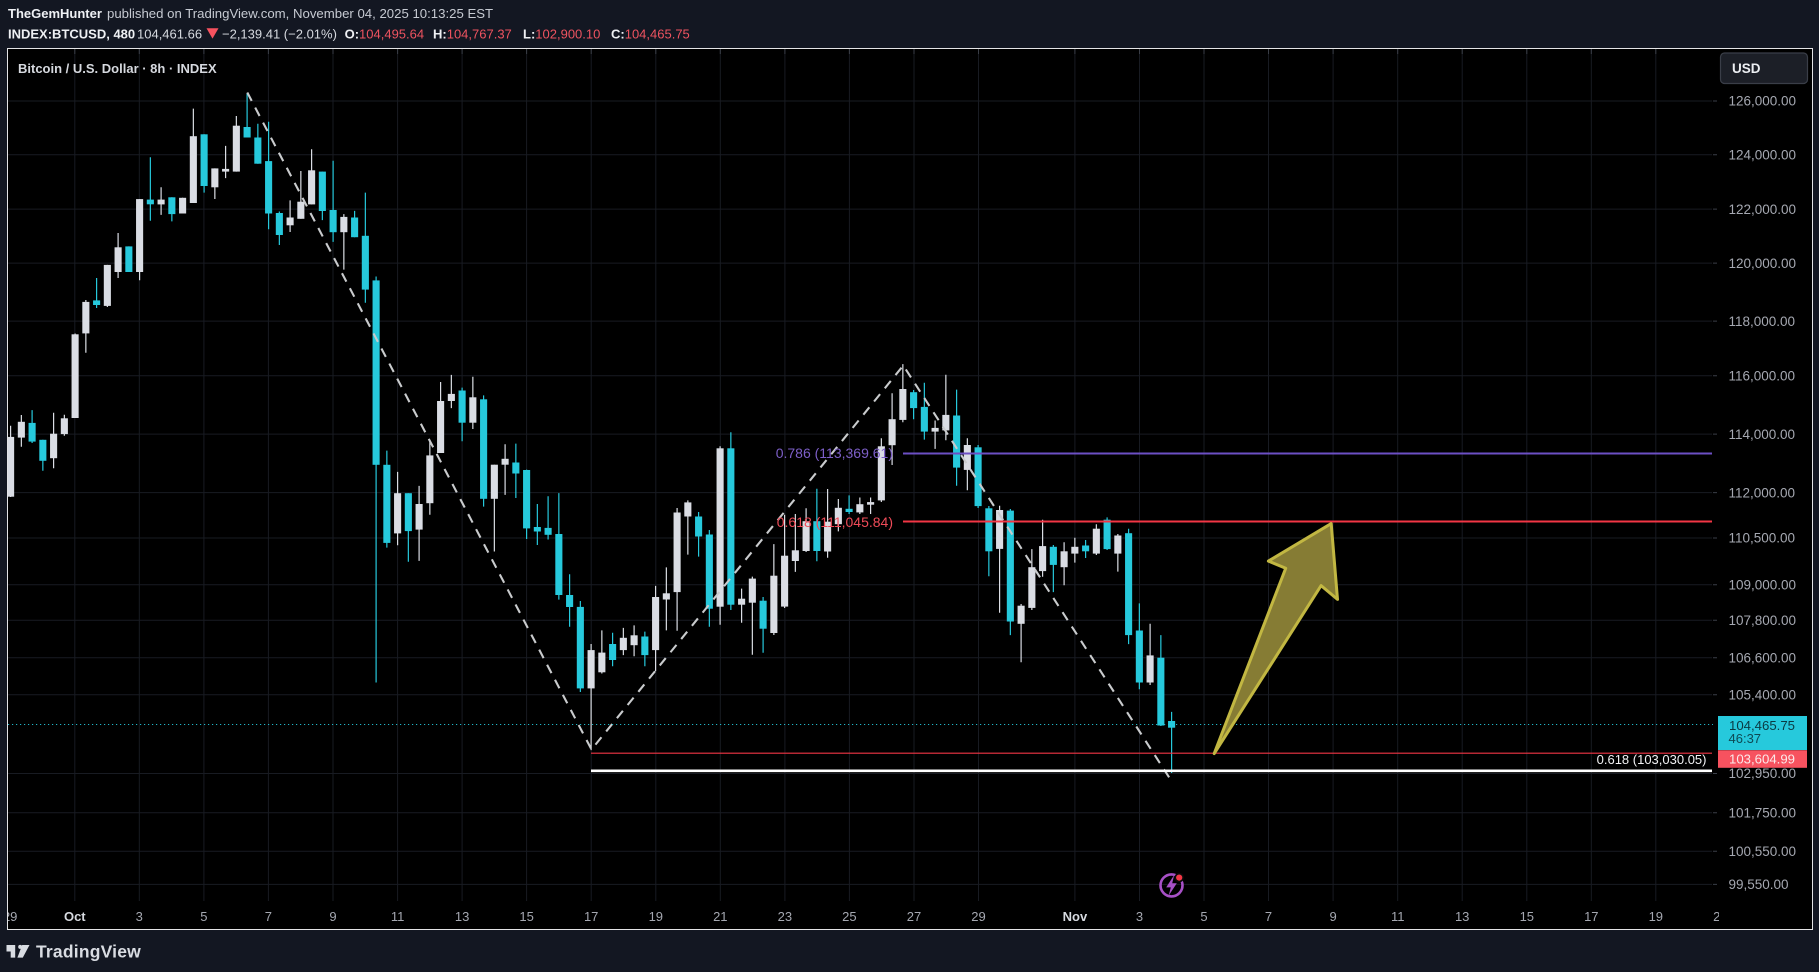 The width and height of the screenshot is (1819, 972). What do you see at coordinates (88, 952) in the screenshot?
I see `svg-text: TradingView` at bounding box center [88, 952].